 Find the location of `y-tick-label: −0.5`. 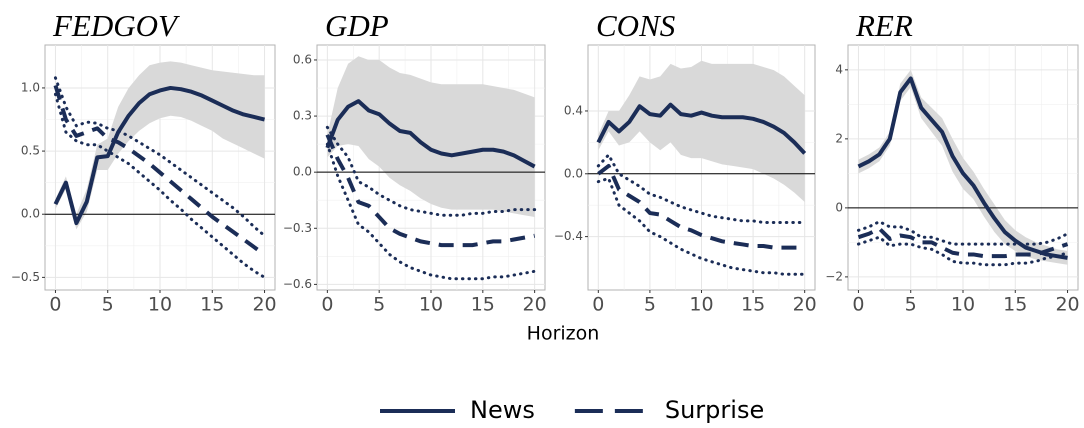

y-tick-label: −0.5 is located at coordinates (25, 277).